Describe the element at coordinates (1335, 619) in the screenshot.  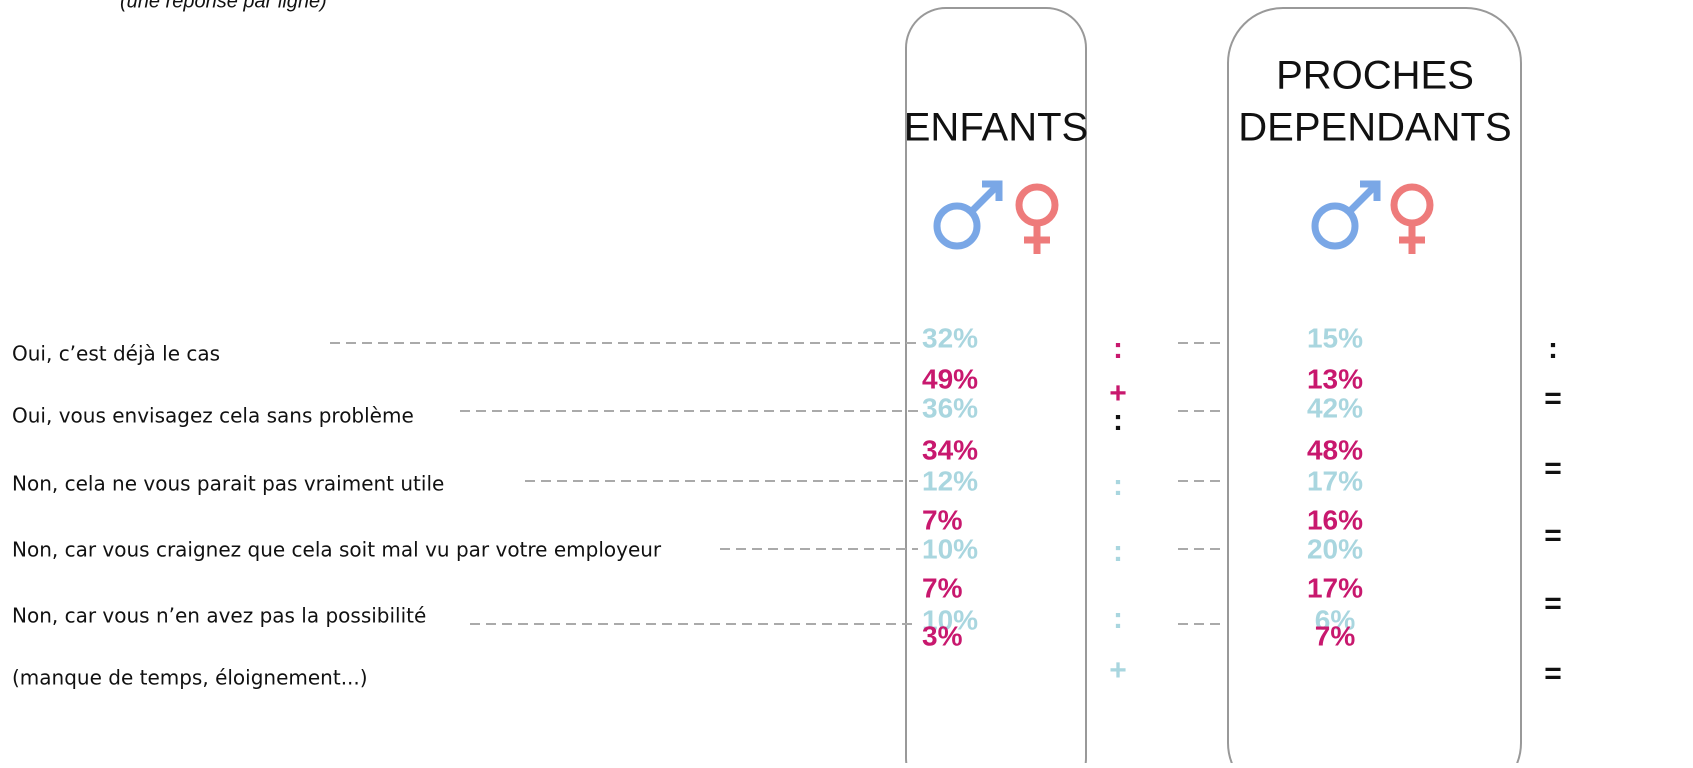
I see `men-percent: 6%` at that location.